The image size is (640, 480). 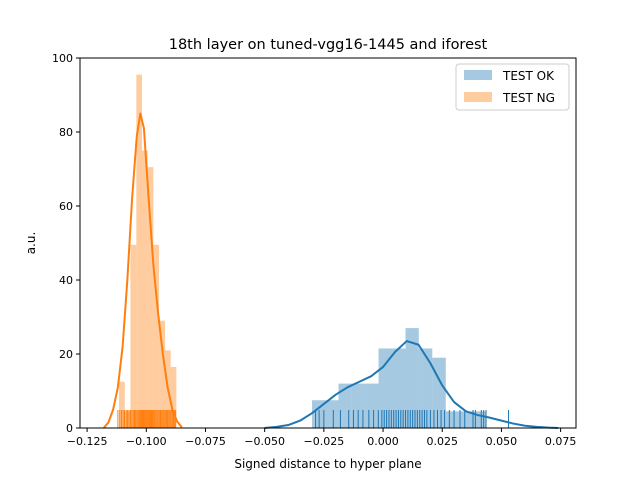 I want to click on legend-label-test-ng: TEST NG, so click(x=528, y=98).